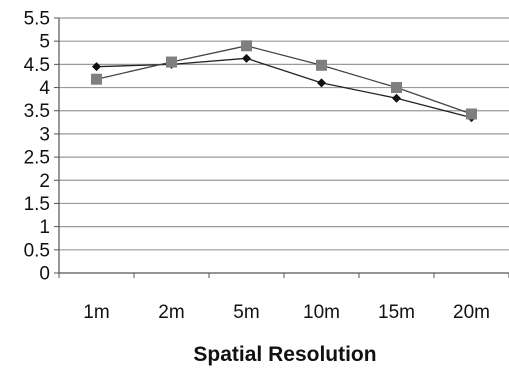 This screenshot has width=509, height=371. Describe the element at coordinates (171, 312) in the screenshot. I see `x-tick-label: 2m` at that location.